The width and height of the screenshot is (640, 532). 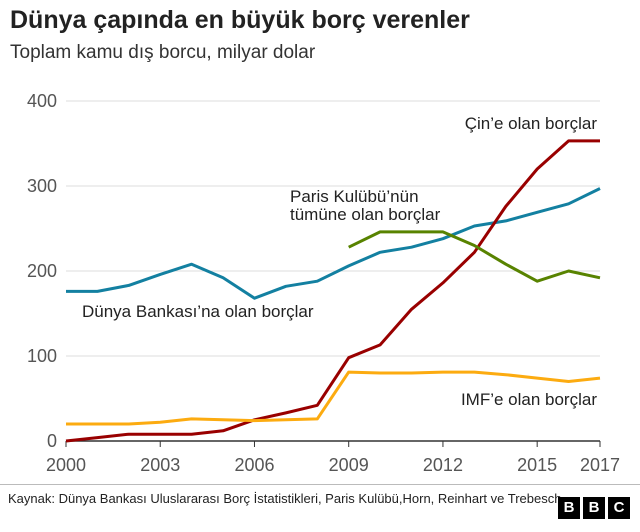 What do you see at coordinates (42, 356) in the screenshot?
I see `y-tick-label: 100` at bounding box center [42, 356].